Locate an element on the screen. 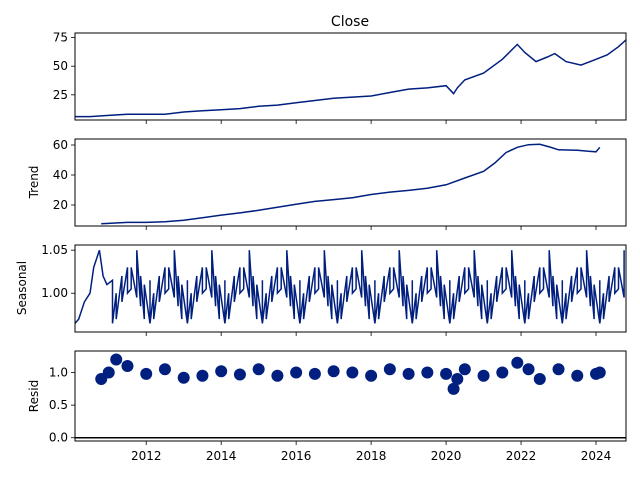  y-tick-label: 25 is located at coordinates (60, 95).